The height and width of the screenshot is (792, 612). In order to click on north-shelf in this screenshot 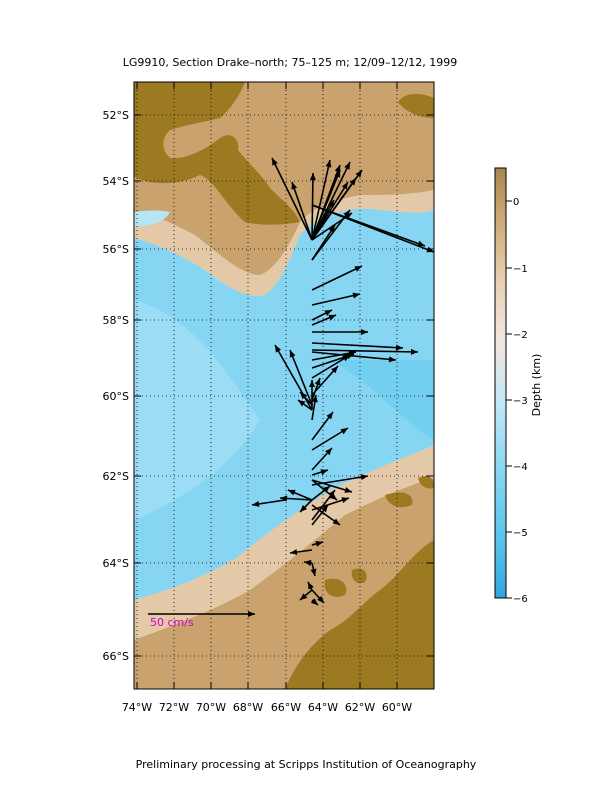, I will do `click(284, 178)`.